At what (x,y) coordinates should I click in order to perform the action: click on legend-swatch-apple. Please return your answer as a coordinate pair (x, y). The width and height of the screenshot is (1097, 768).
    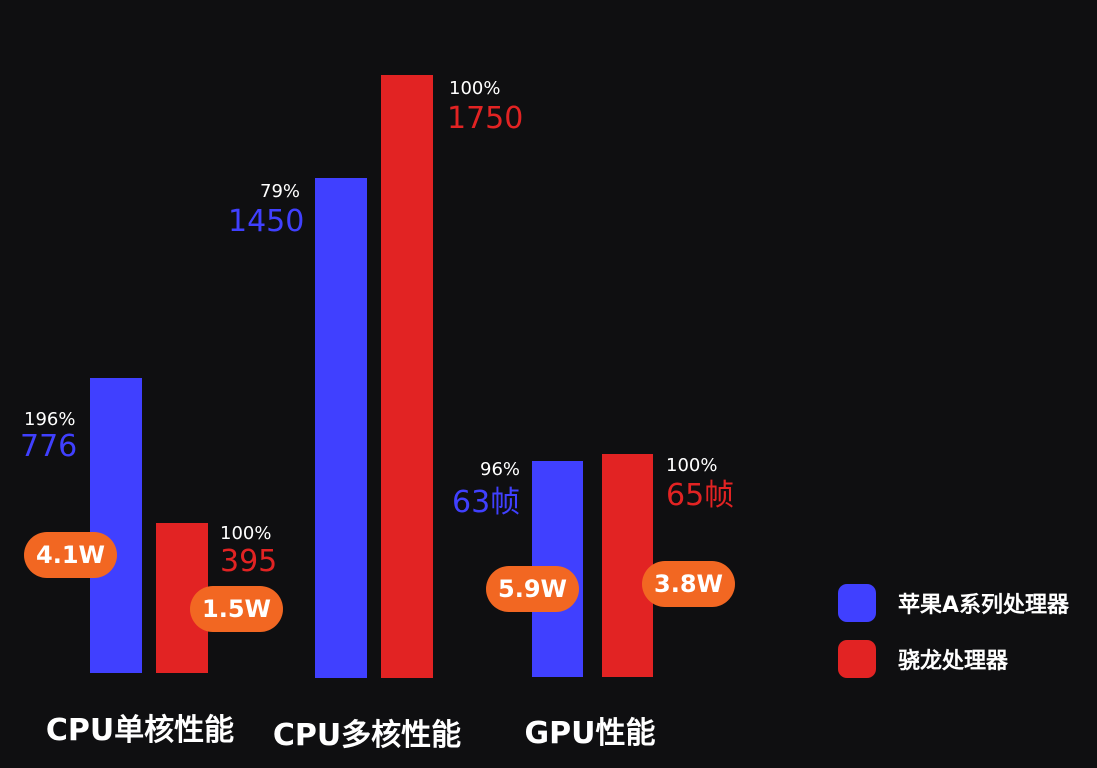
    Looking at the image, I should click on (857, 603).